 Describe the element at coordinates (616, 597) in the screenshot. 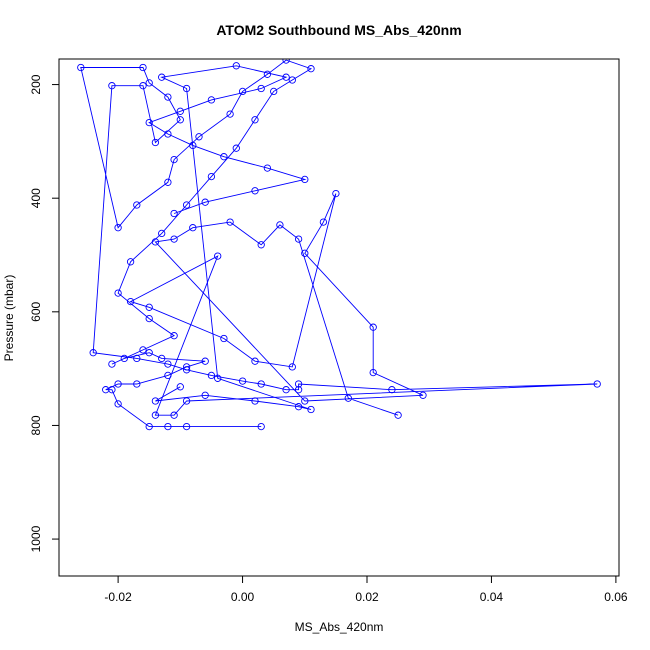

I see `x-tick-label: 0.06` at that location.